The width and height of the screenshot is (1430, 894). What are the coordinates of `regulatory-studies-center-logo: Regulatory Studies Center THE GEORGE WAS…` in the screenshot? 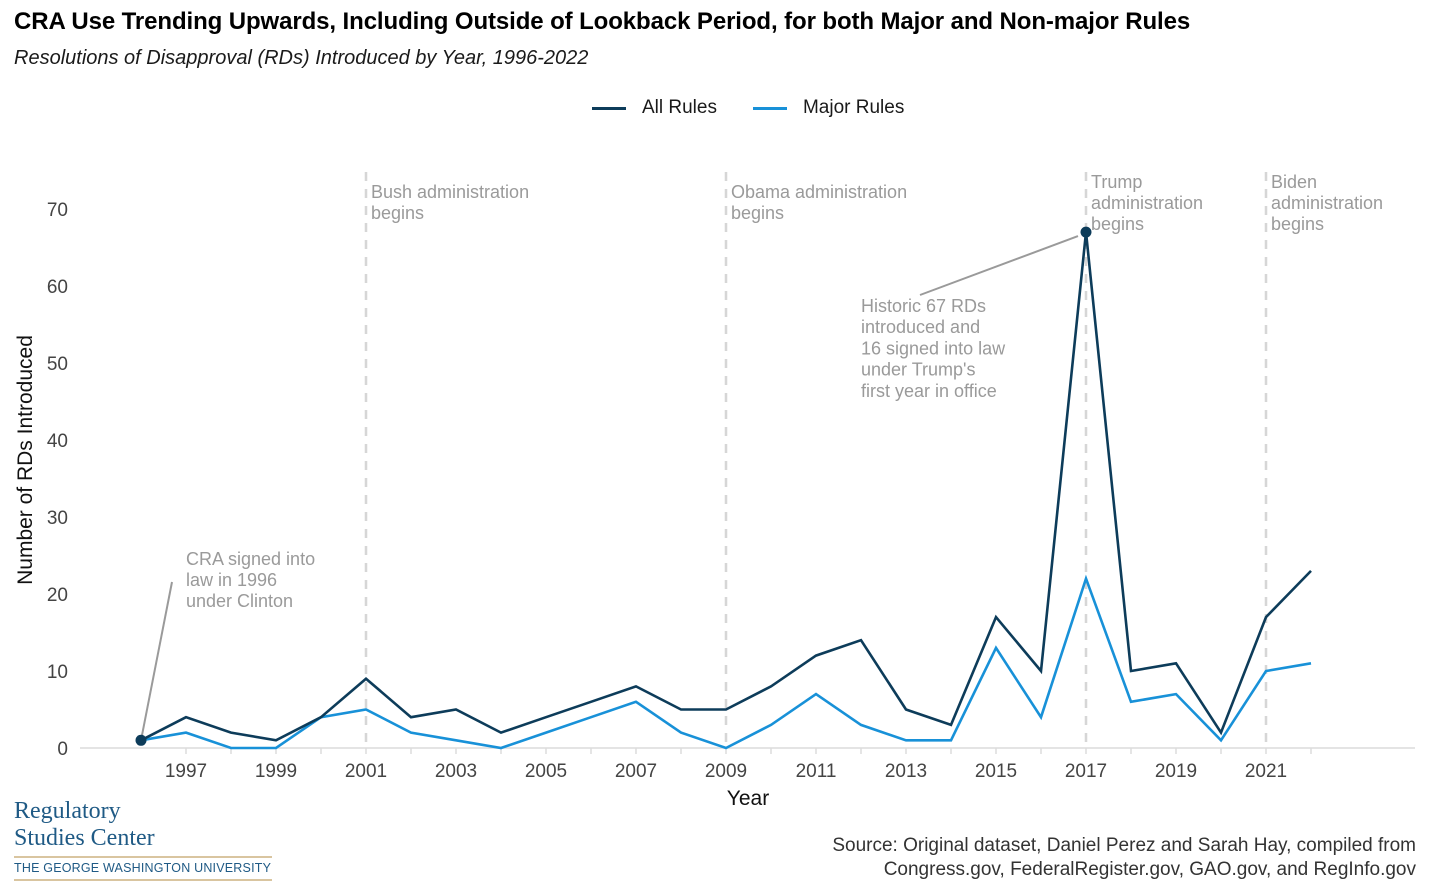 It's located at (143, 841).